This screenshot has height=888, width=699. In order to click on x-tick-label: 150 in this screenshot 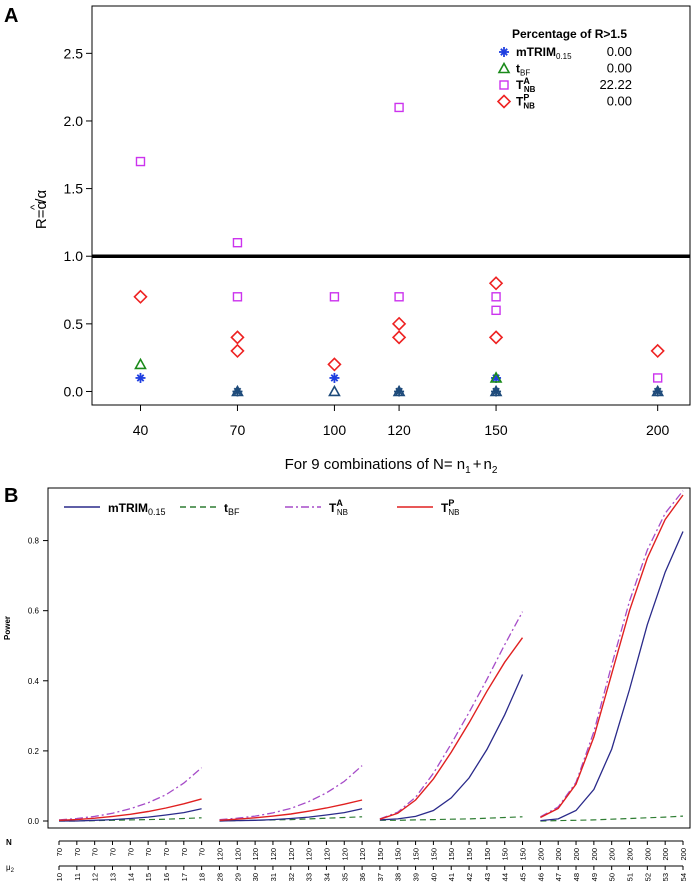, I will do `click(496, 430)`.